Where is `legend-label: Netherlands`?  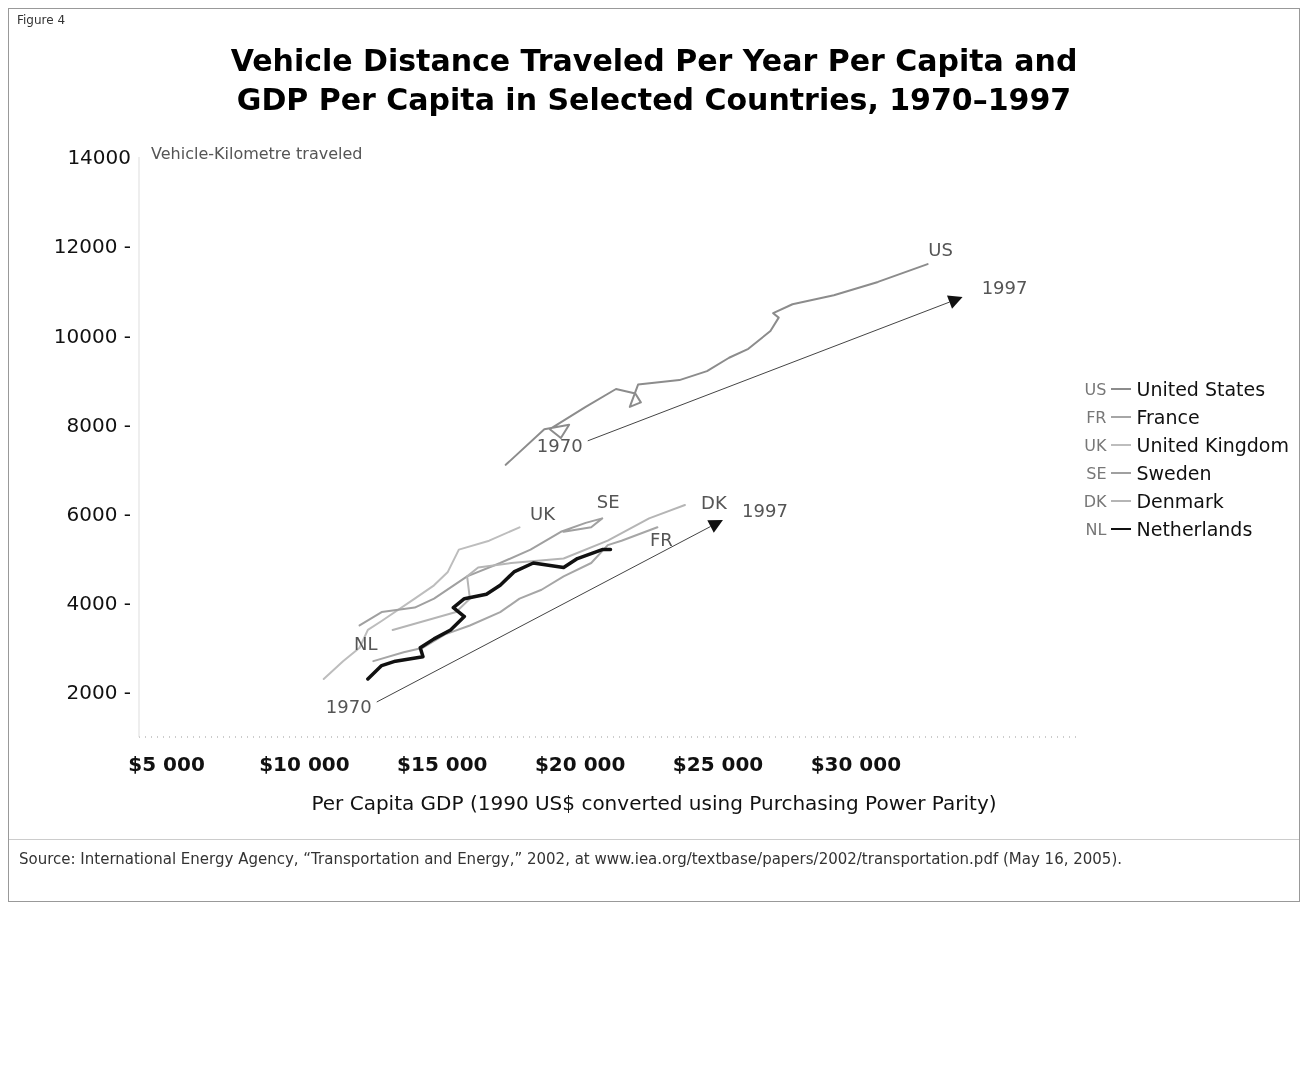 legend-label: Netherlands is located at coordinates (1194, 529).